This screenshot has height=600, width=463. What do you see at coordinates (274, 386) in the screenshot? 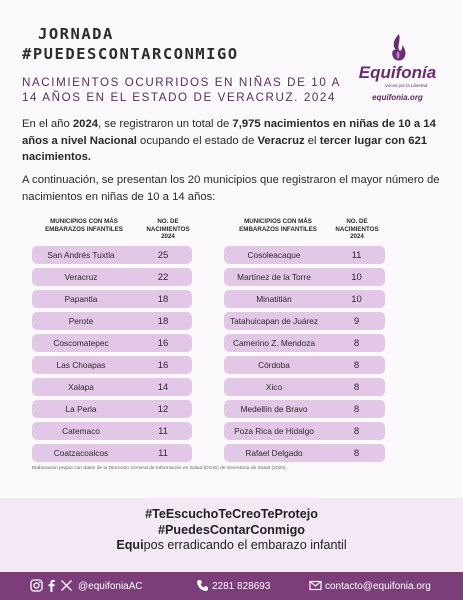
I see `municipio-name: Xico` at bounding box center [274, 386].